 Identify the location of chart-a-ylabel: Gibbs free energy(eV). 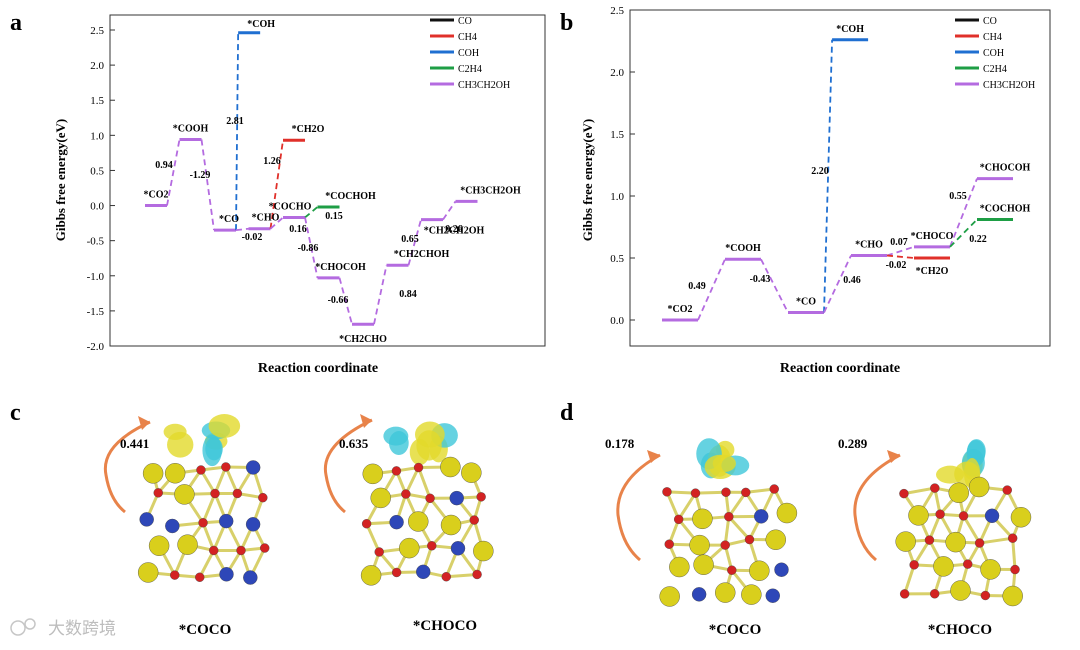
(60, 180).